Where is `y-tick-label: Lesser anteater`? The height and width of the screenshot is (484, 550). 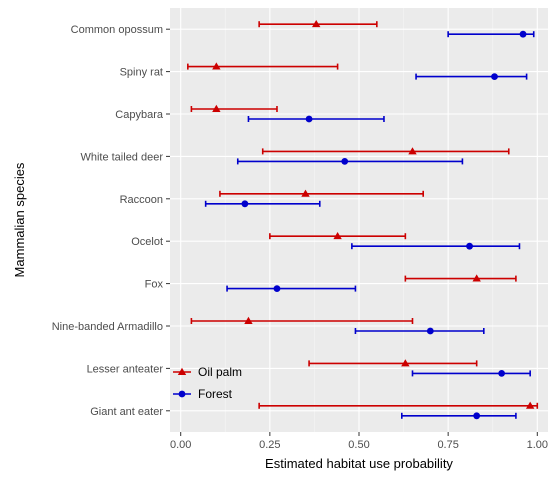
y-tick-label: Lesser anteater is located at coordinates (125, 369).